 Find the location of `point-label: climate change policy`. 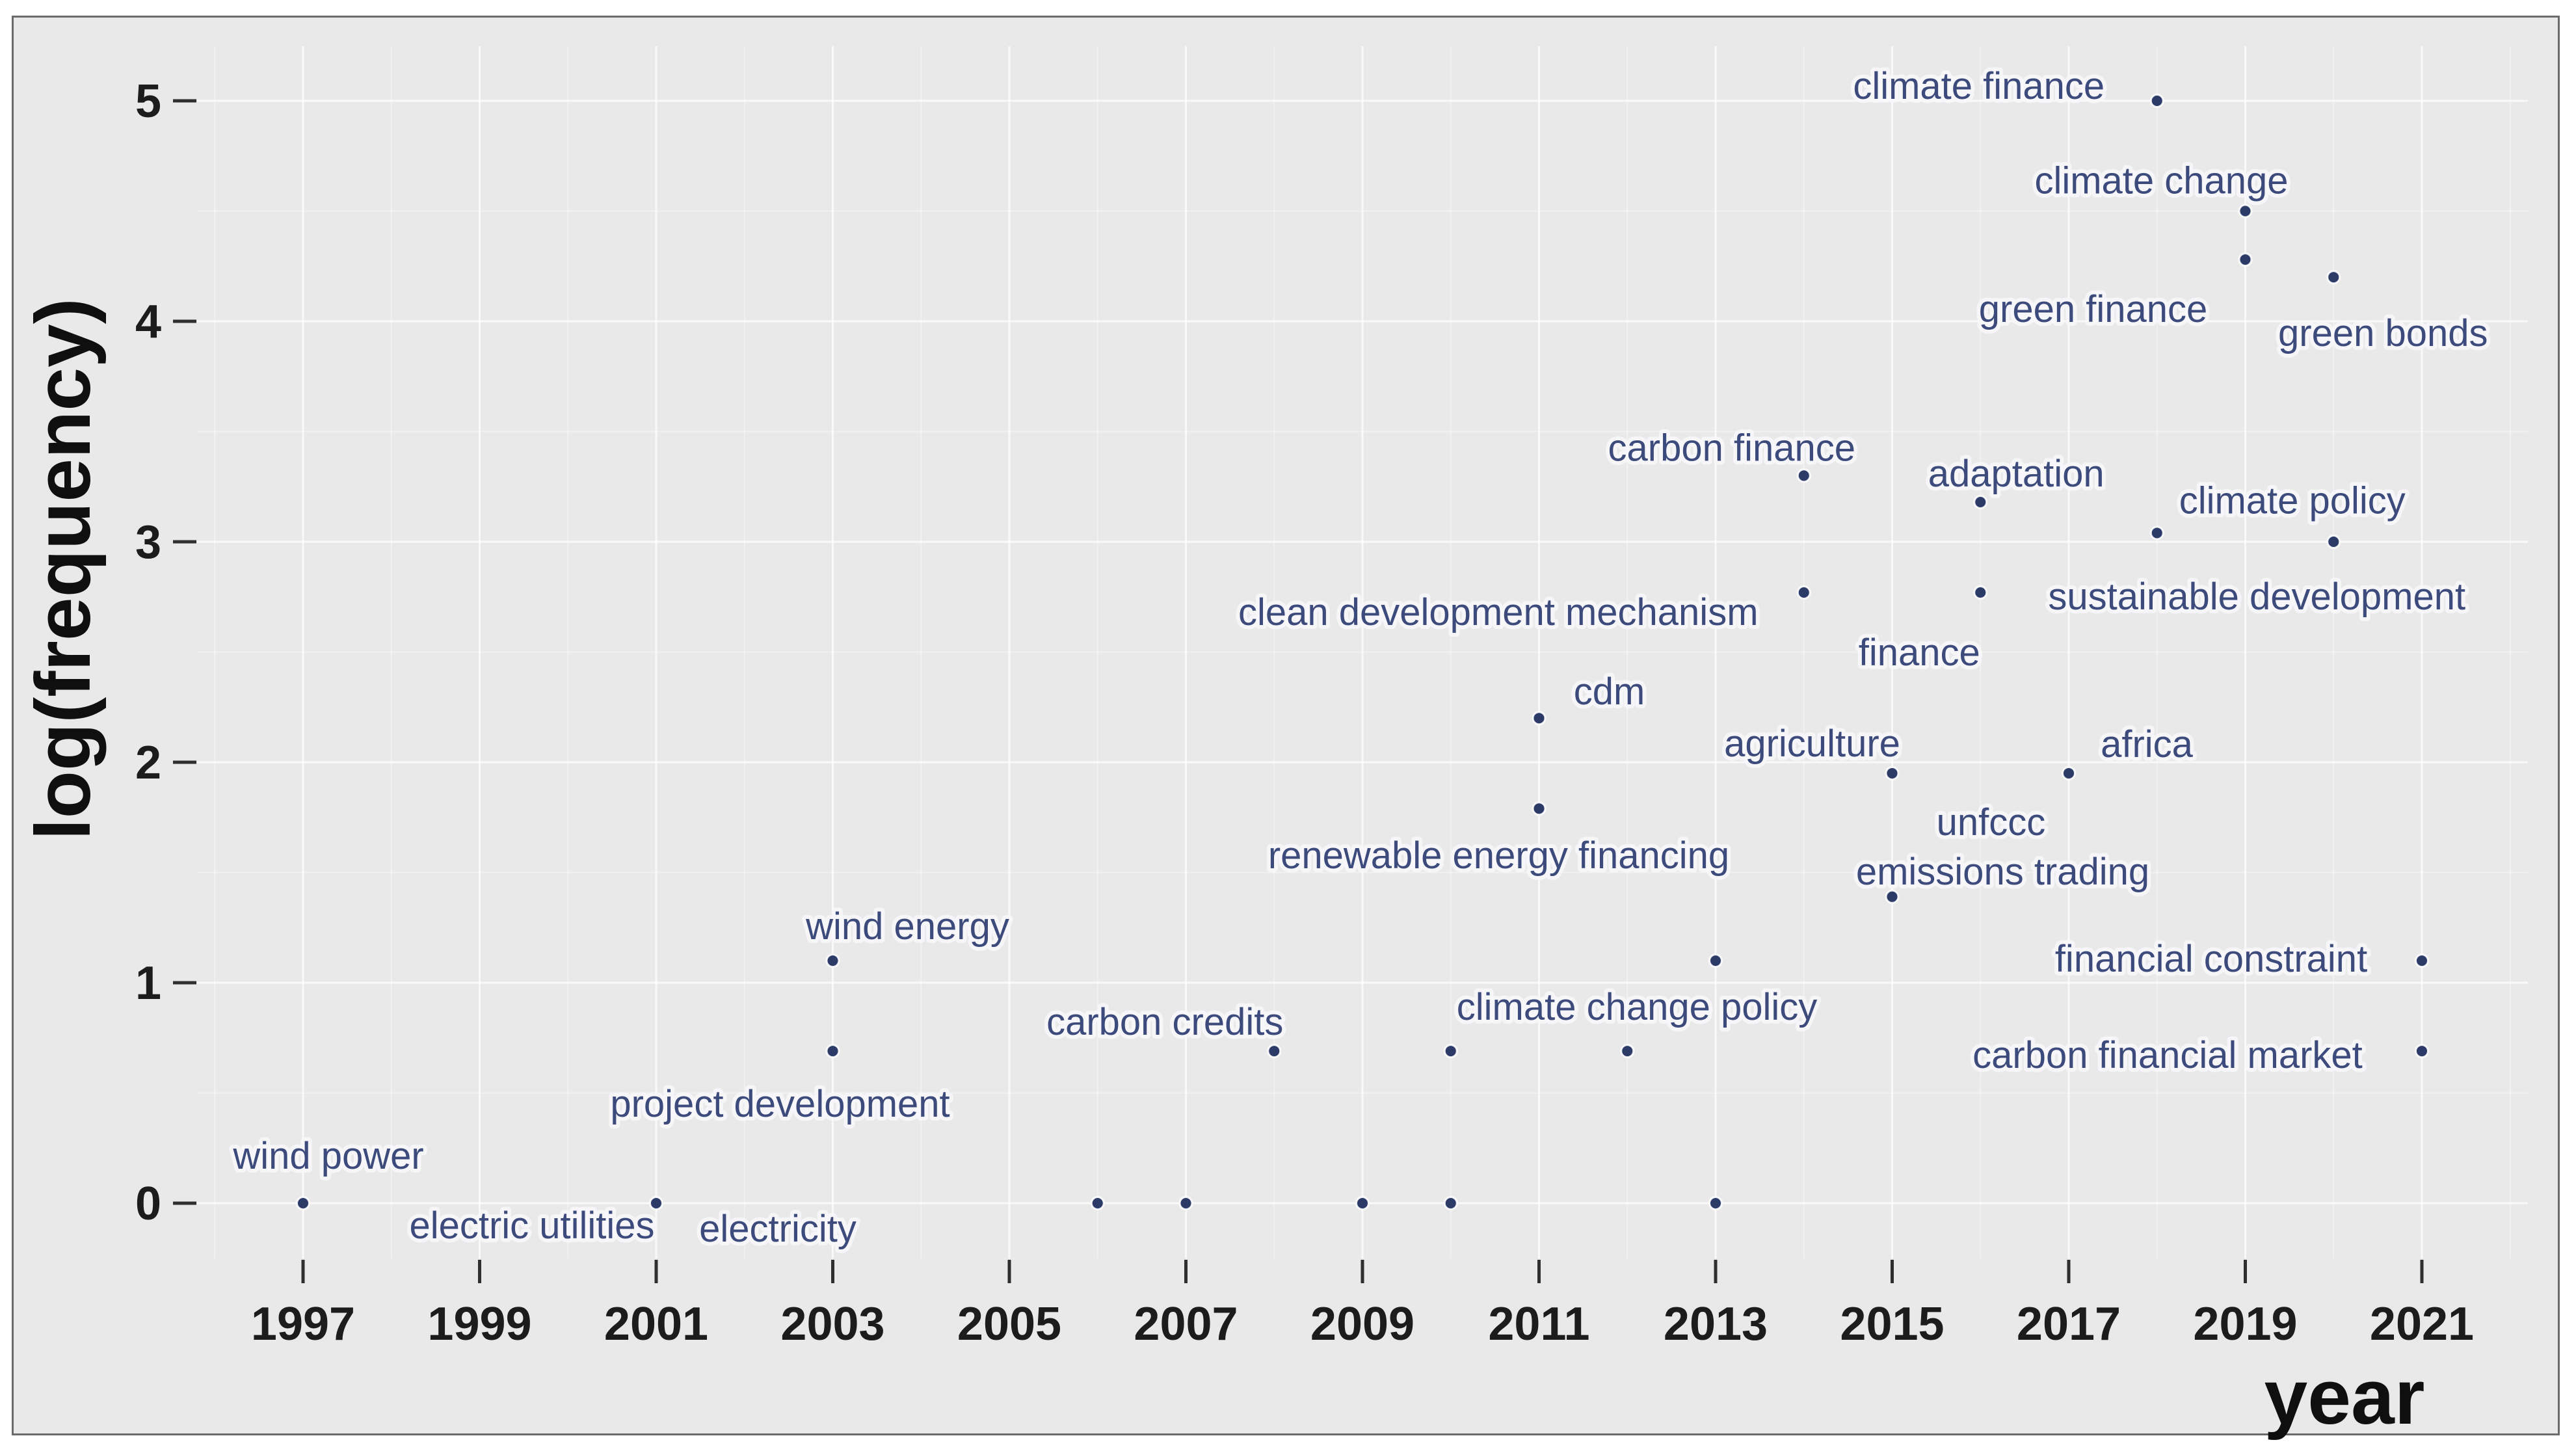

point-label: climate change policy is located at coordinates (1637, 1007).